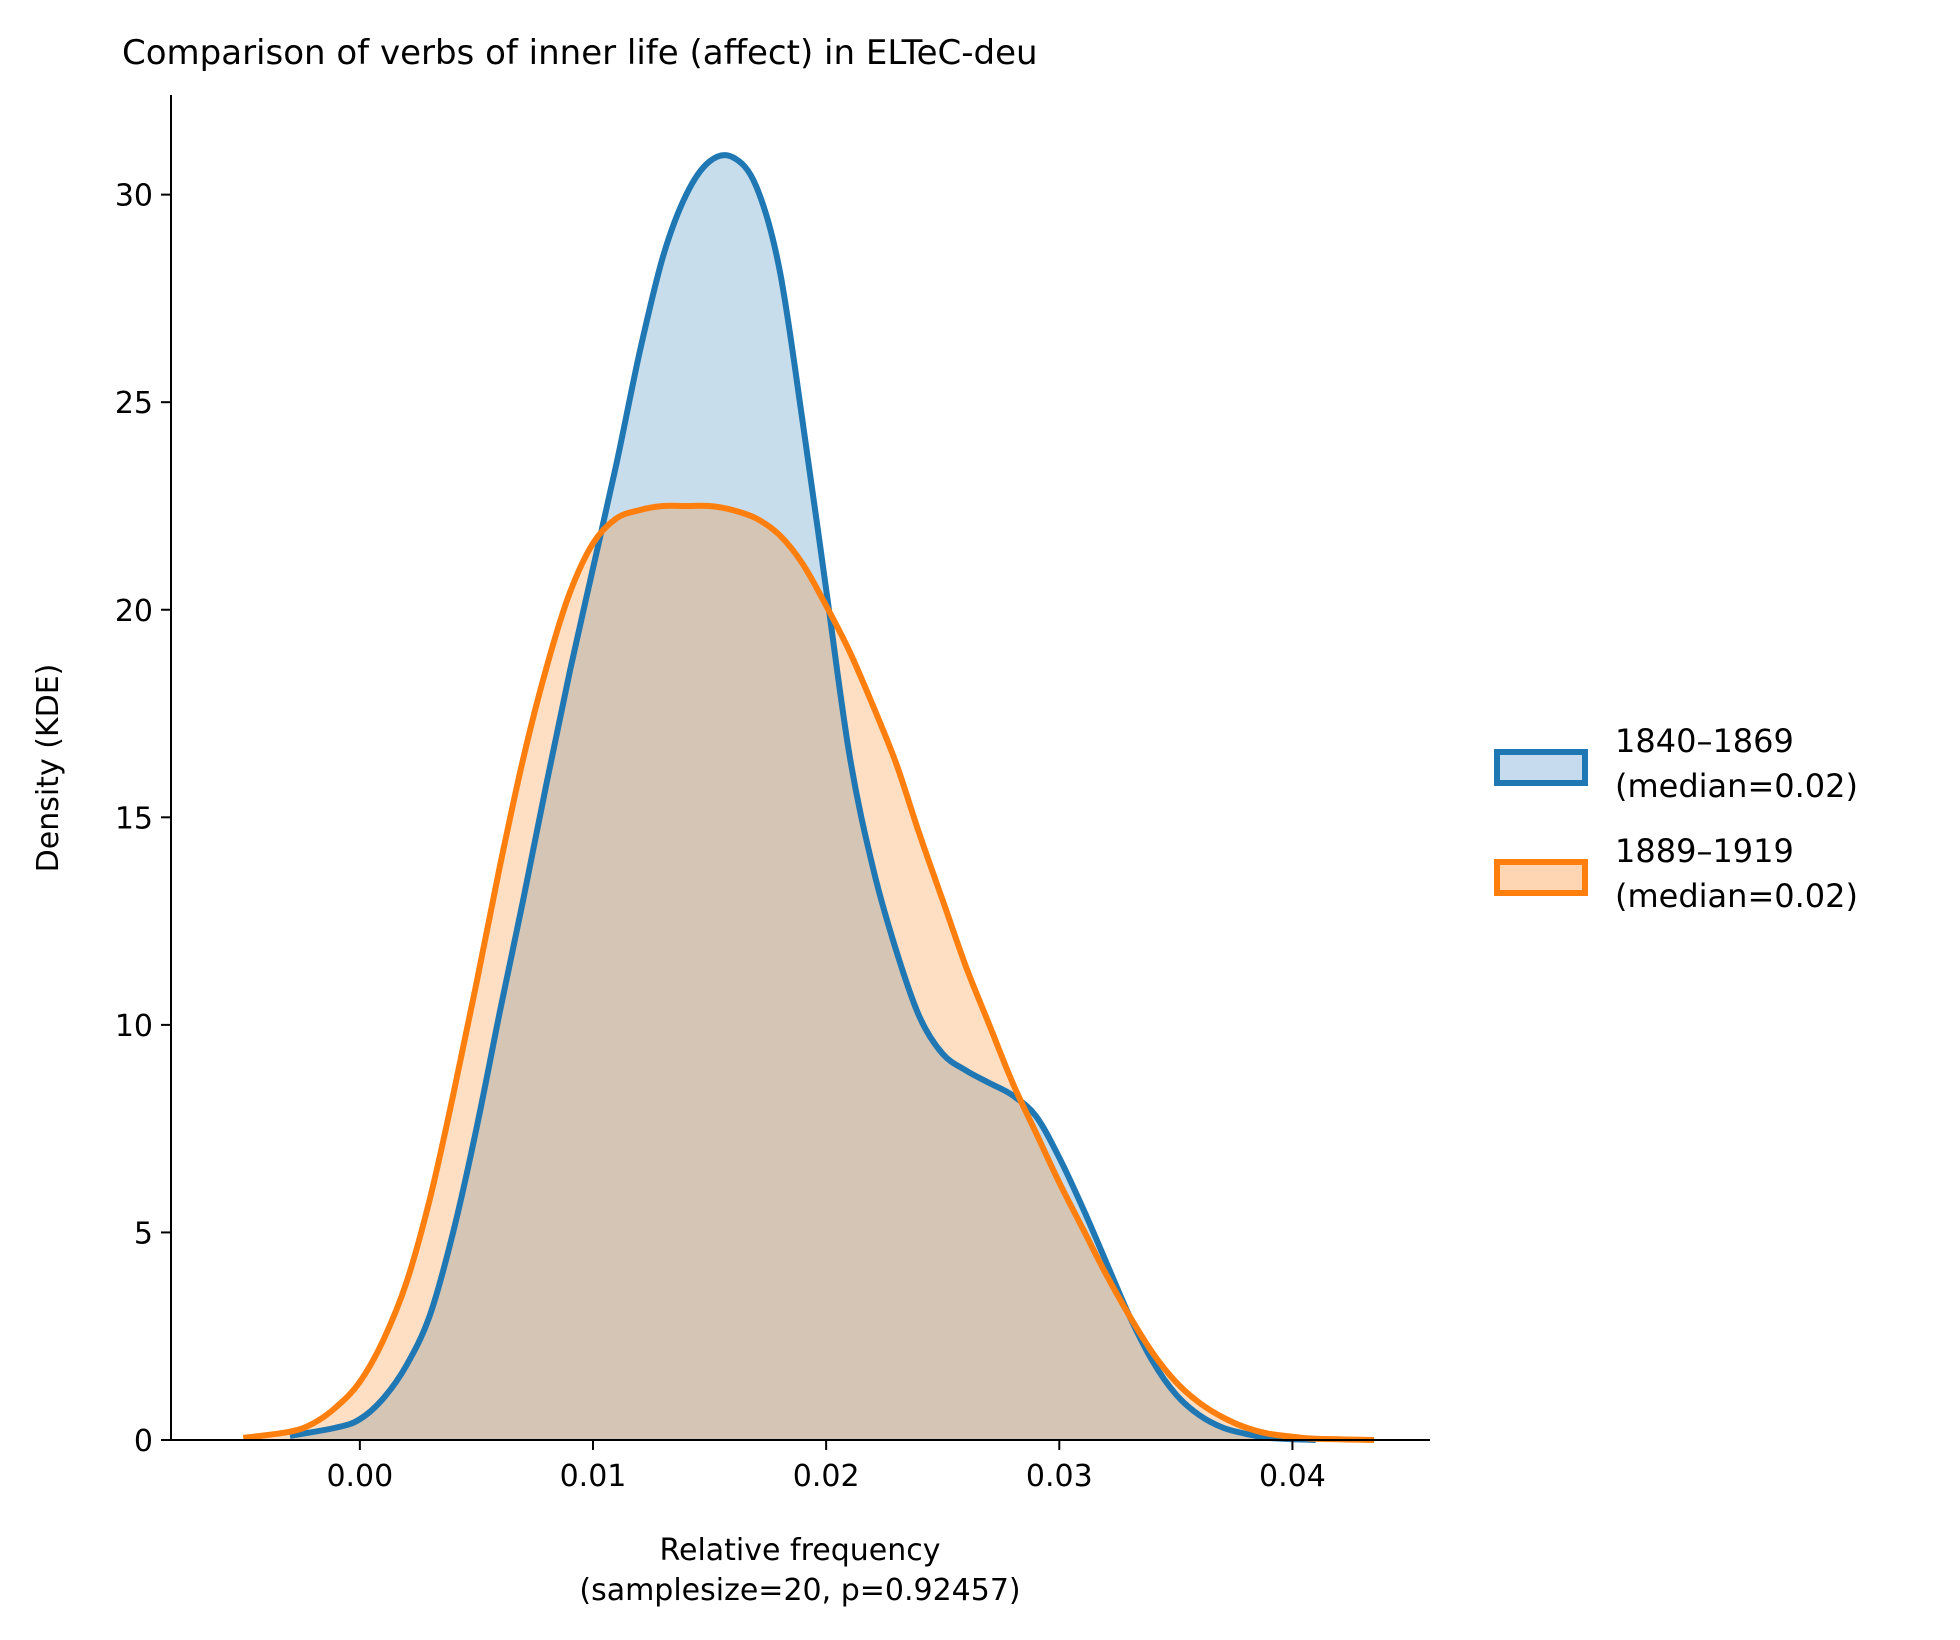  Describe the element at coordinates (1059, 1476) in the screenshot. I see `x-tick-label: 0.03` at that location.